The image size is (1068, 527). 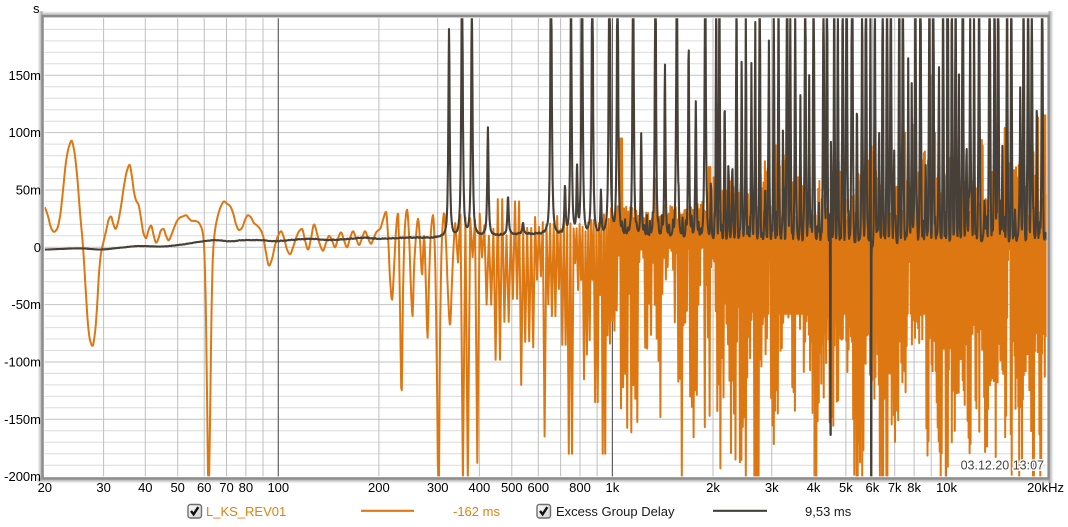 What do you see at coordinates (24, 132) in the screenshot?
I see `svg-text: 100m` at bounding box center [24, 132].